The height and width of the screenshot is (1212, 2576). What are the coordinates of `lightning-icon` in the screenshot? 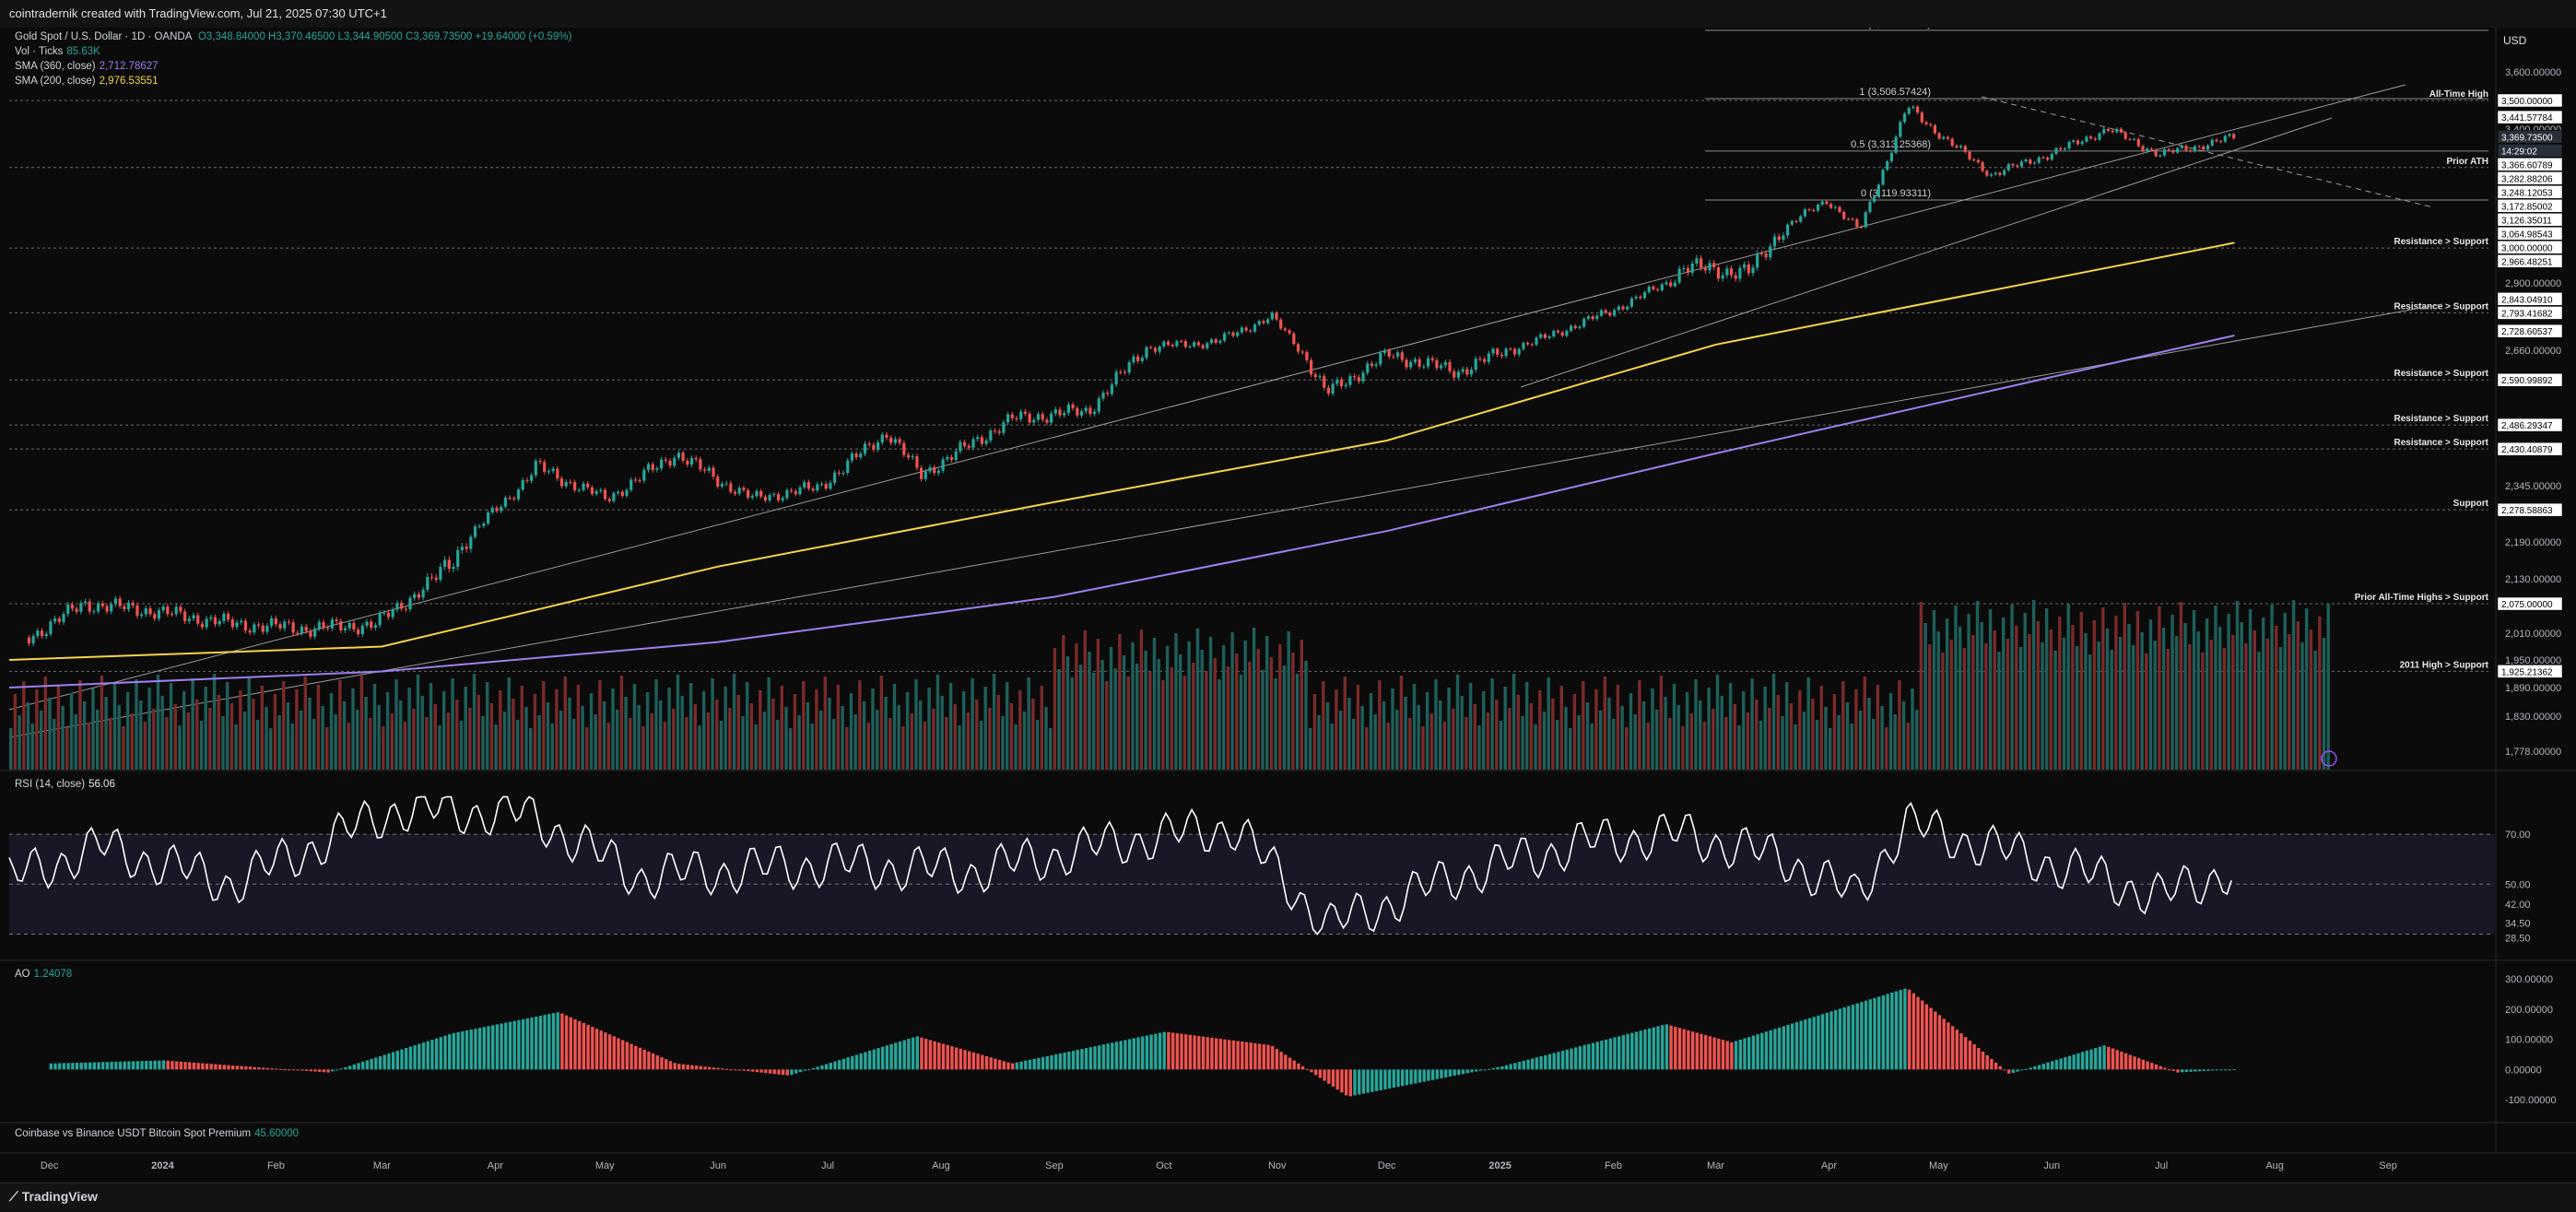 It's located at (2329, 758).